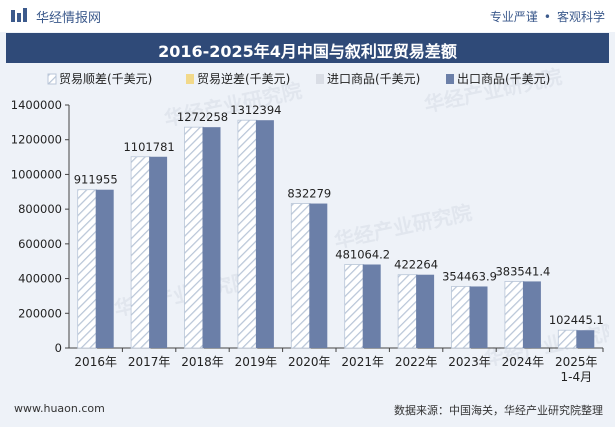 Image resolution: width=615 pixels, height=427 pixels. I want to click on tagline: 专业严谨 • 客观科学, so click(547, 16).